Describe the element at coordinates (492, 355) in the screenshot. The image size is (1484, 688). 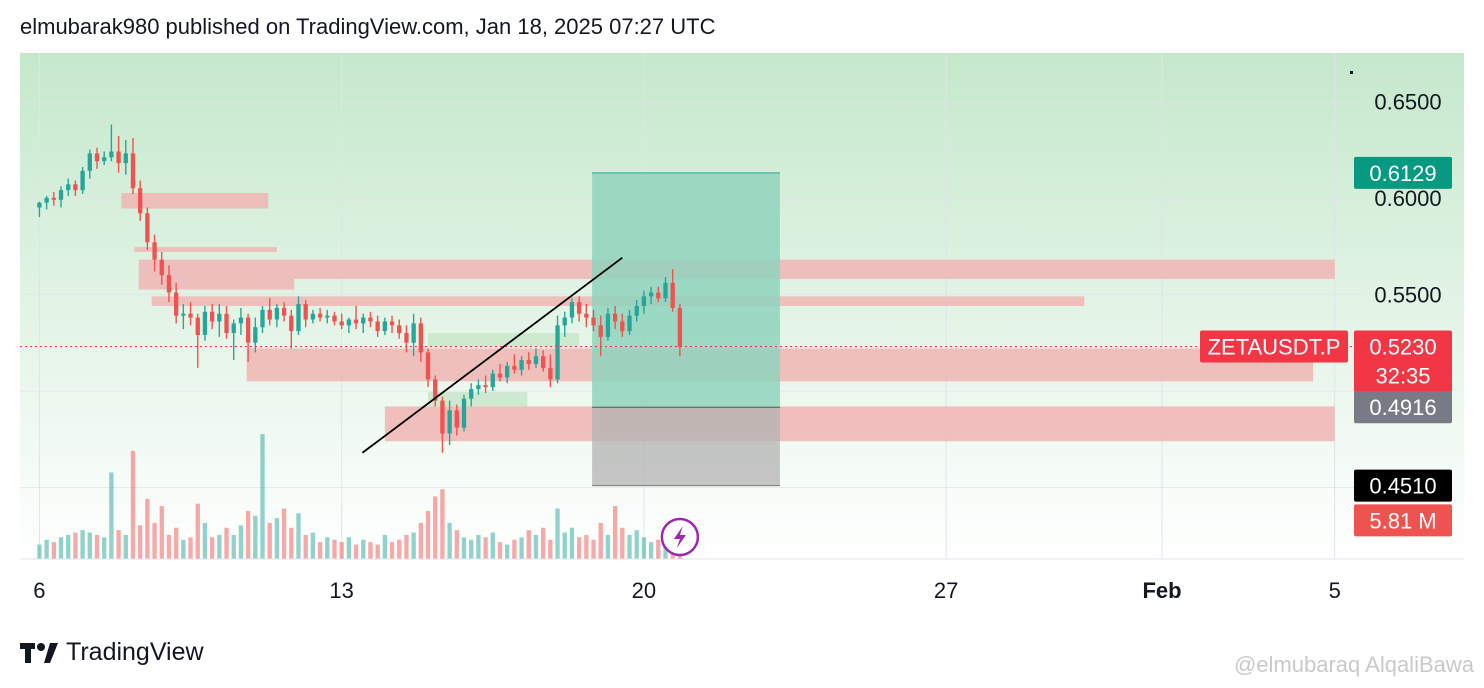
I see `trendline` at that location.